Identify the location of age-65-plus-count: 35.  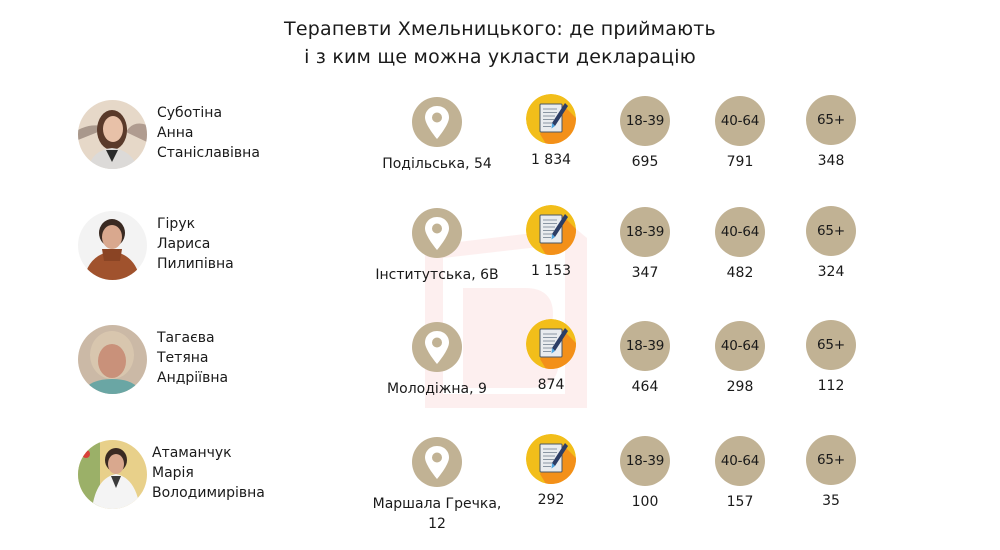
(831, 501).